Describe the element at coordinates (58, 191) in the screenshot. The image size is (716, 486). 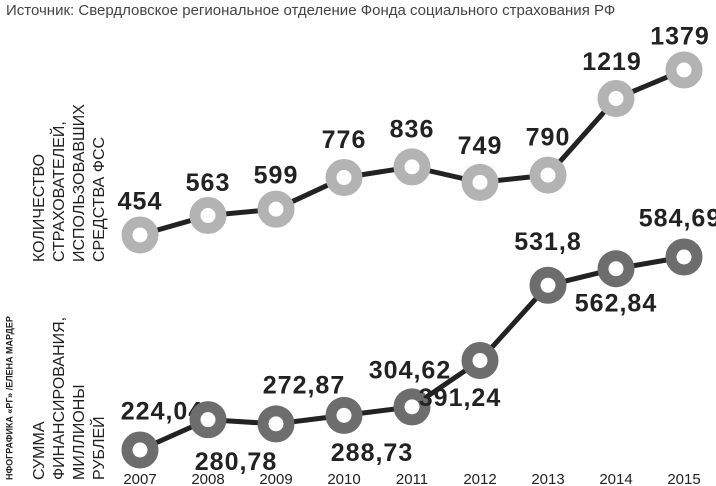
I see `y-axis-label: СТРАХОВАТЕЛЕЙ,` at that location.